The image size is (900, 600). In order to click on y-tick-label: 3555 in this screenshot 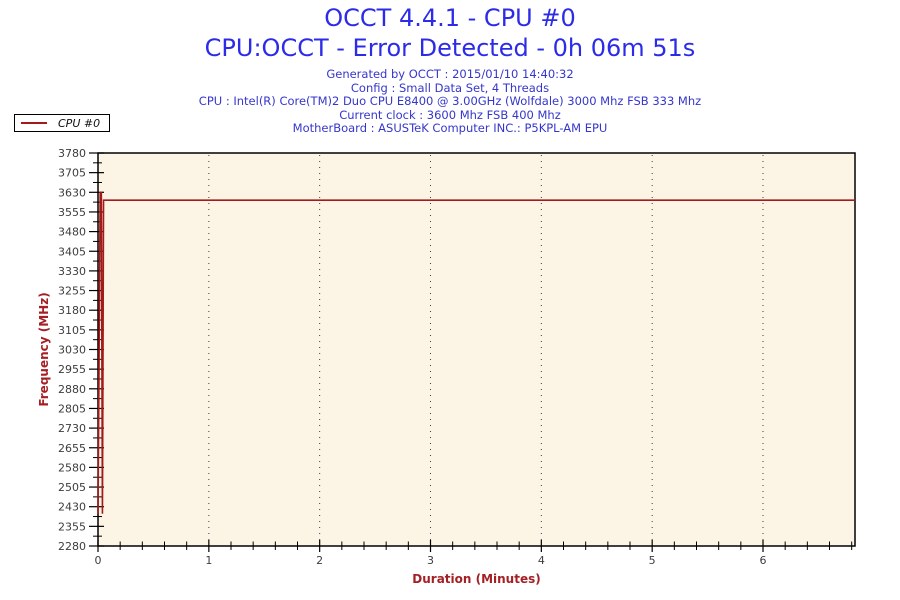, I will do `click(72, 212)`.